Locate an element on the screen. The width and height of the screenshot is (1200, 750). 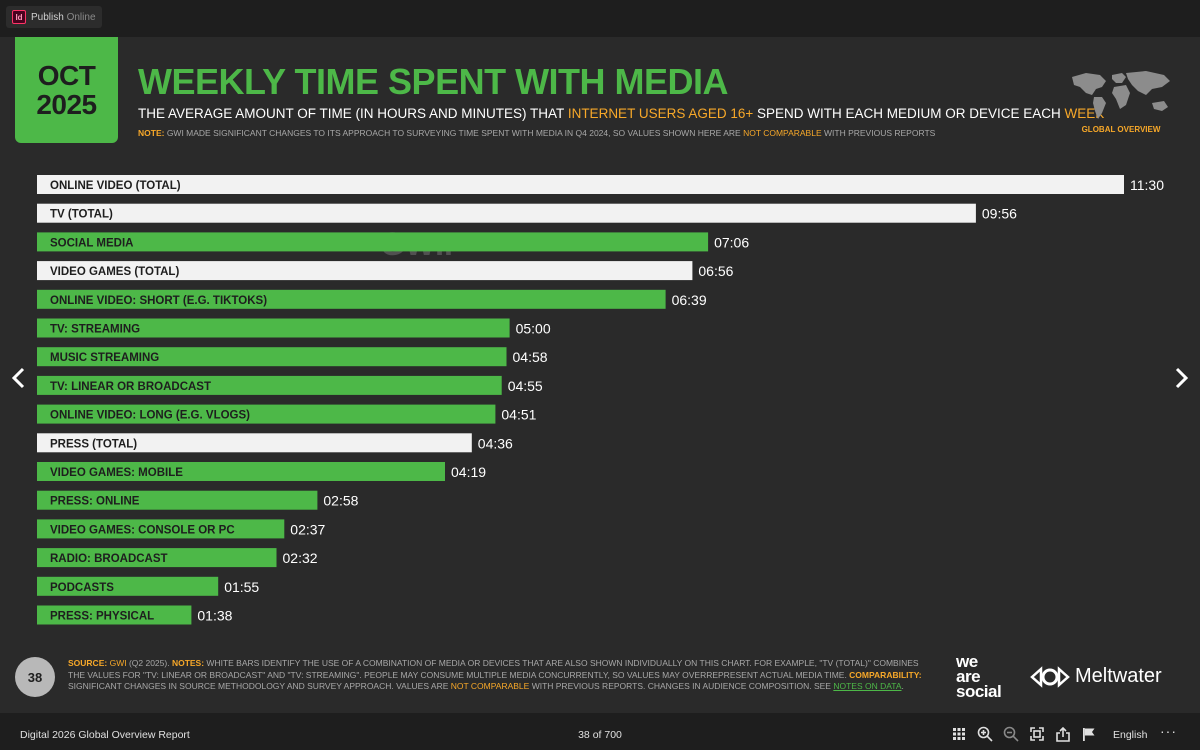
slide-page-number: 38 is located at coordinates (35, 677).